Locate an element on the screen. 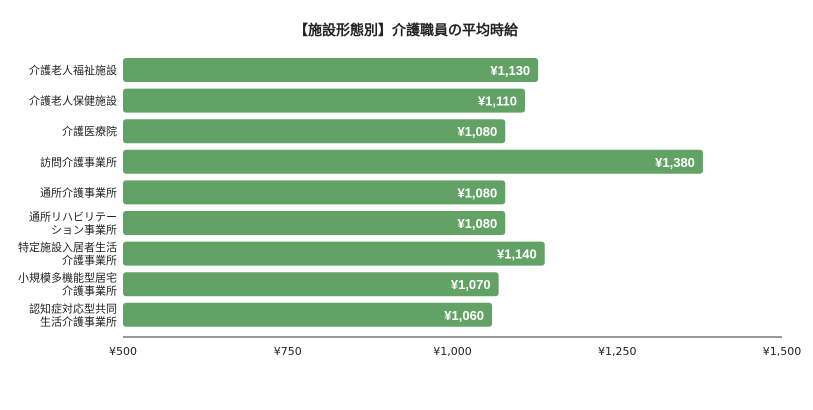 Image resolution: width=813 pixels, height=410 pixels. bar-value-label-4: ¥1,380 is located at coordinates (675, 162).